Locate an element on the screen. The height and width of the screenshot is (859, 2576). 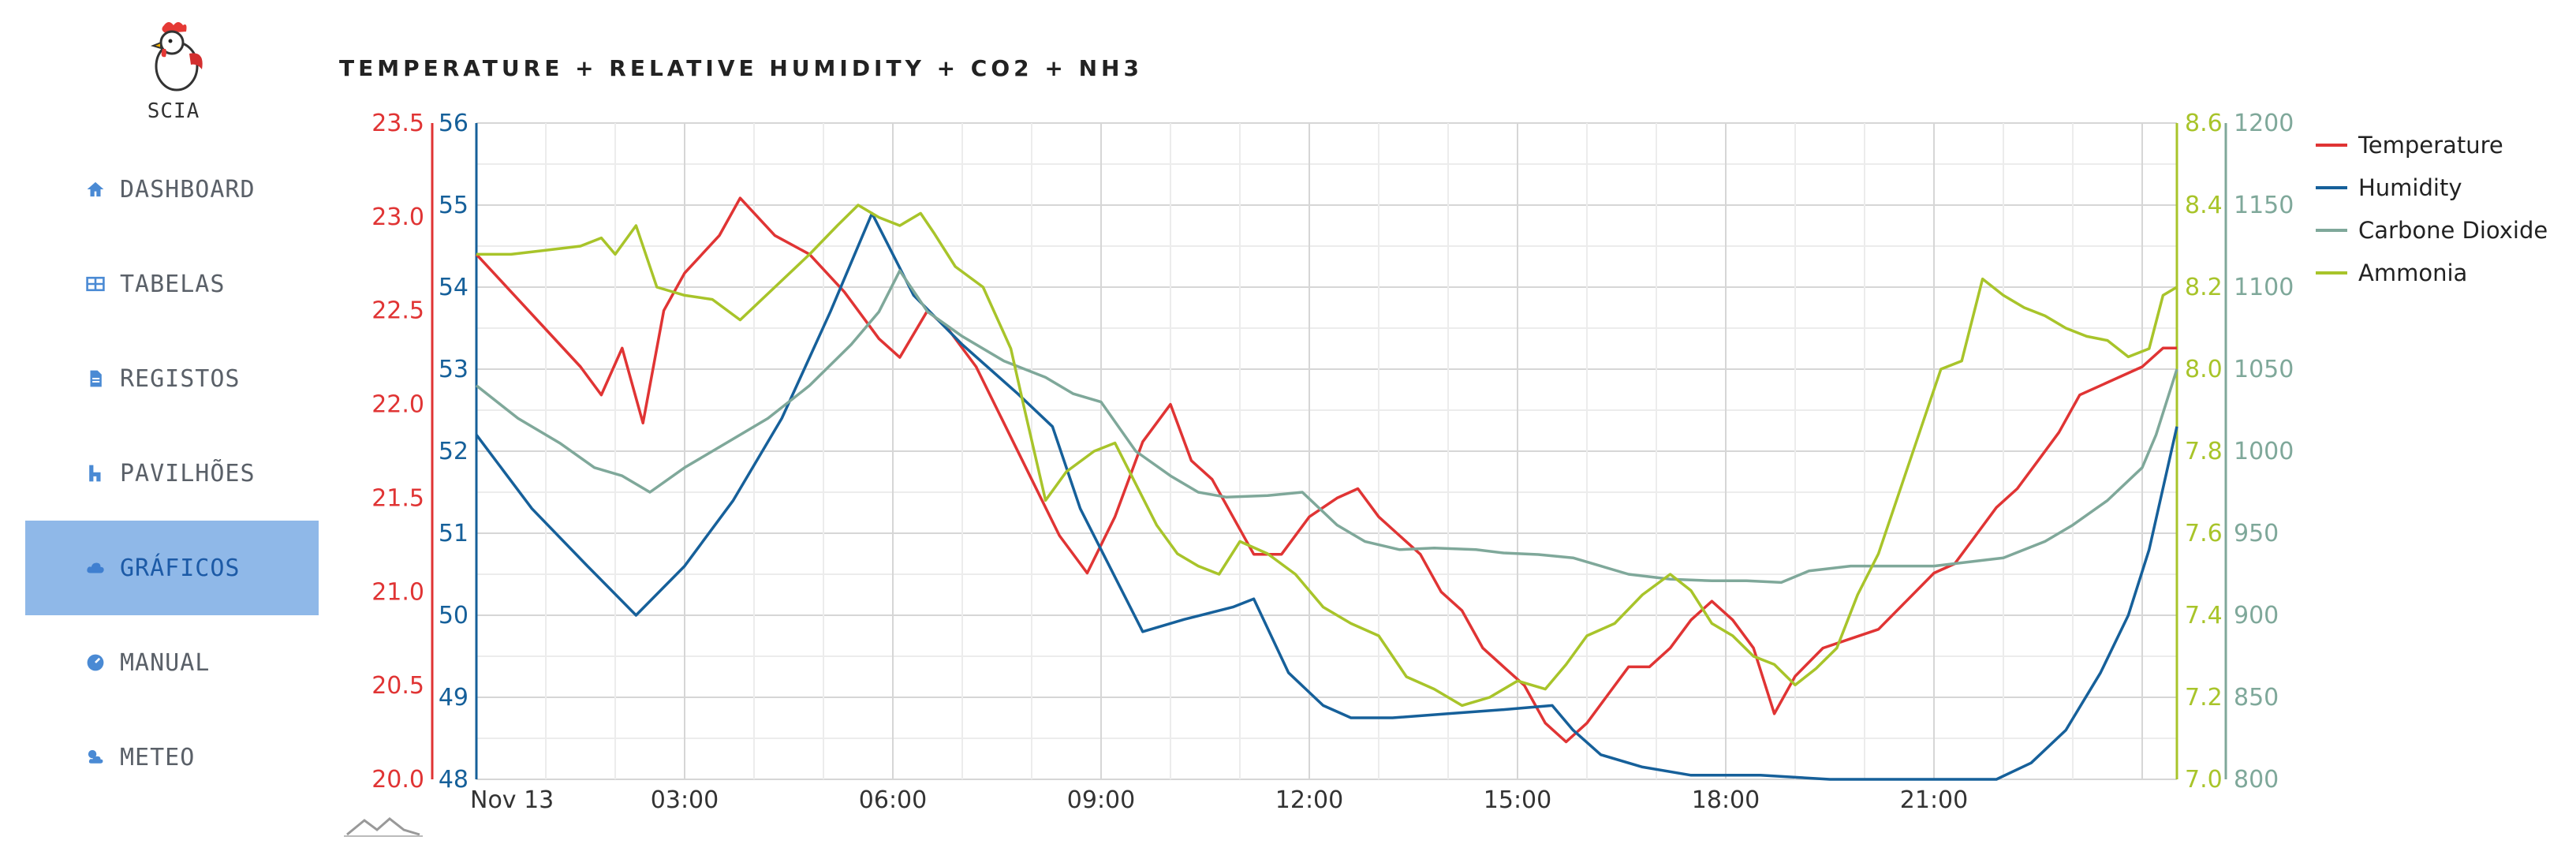
sidebar-item-label: METEO is located at coordinates (158, 757).